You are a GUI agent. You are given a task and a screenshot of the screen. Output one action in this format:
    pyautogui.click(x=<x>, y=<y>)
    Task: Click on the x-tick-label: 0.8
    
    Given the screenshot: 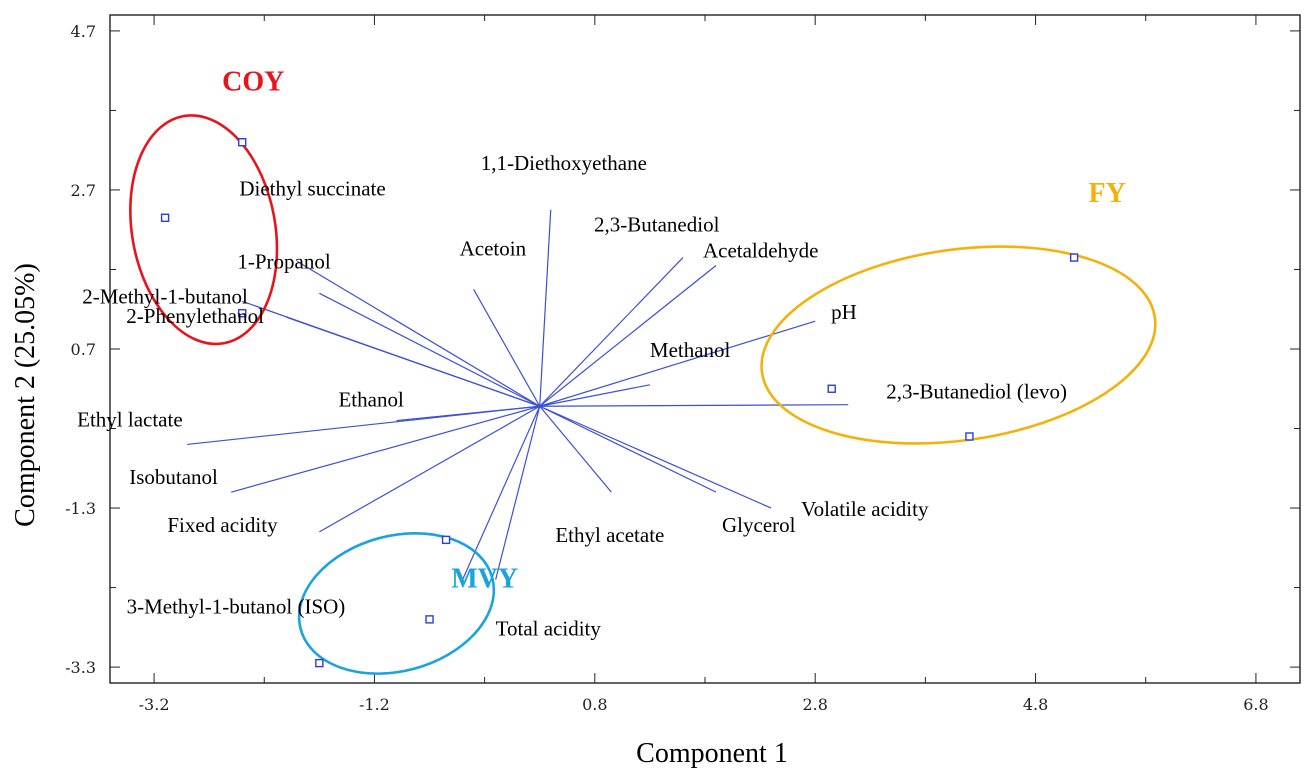 What is the action you would take?
    pyautogui.click(x=594, y=704)
    